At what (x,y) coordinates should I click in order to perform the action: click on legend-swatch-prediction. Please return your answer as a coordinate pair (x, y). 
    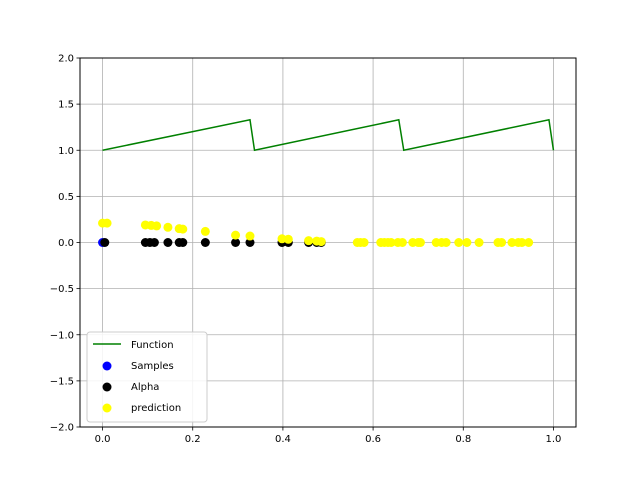
    Looking at the image, I should click on (107, 408).